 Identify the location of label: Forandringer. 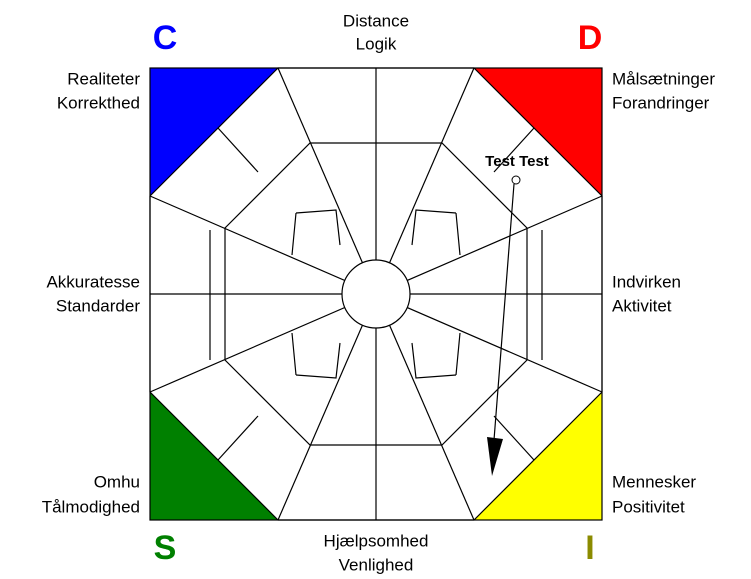
(661, 102).